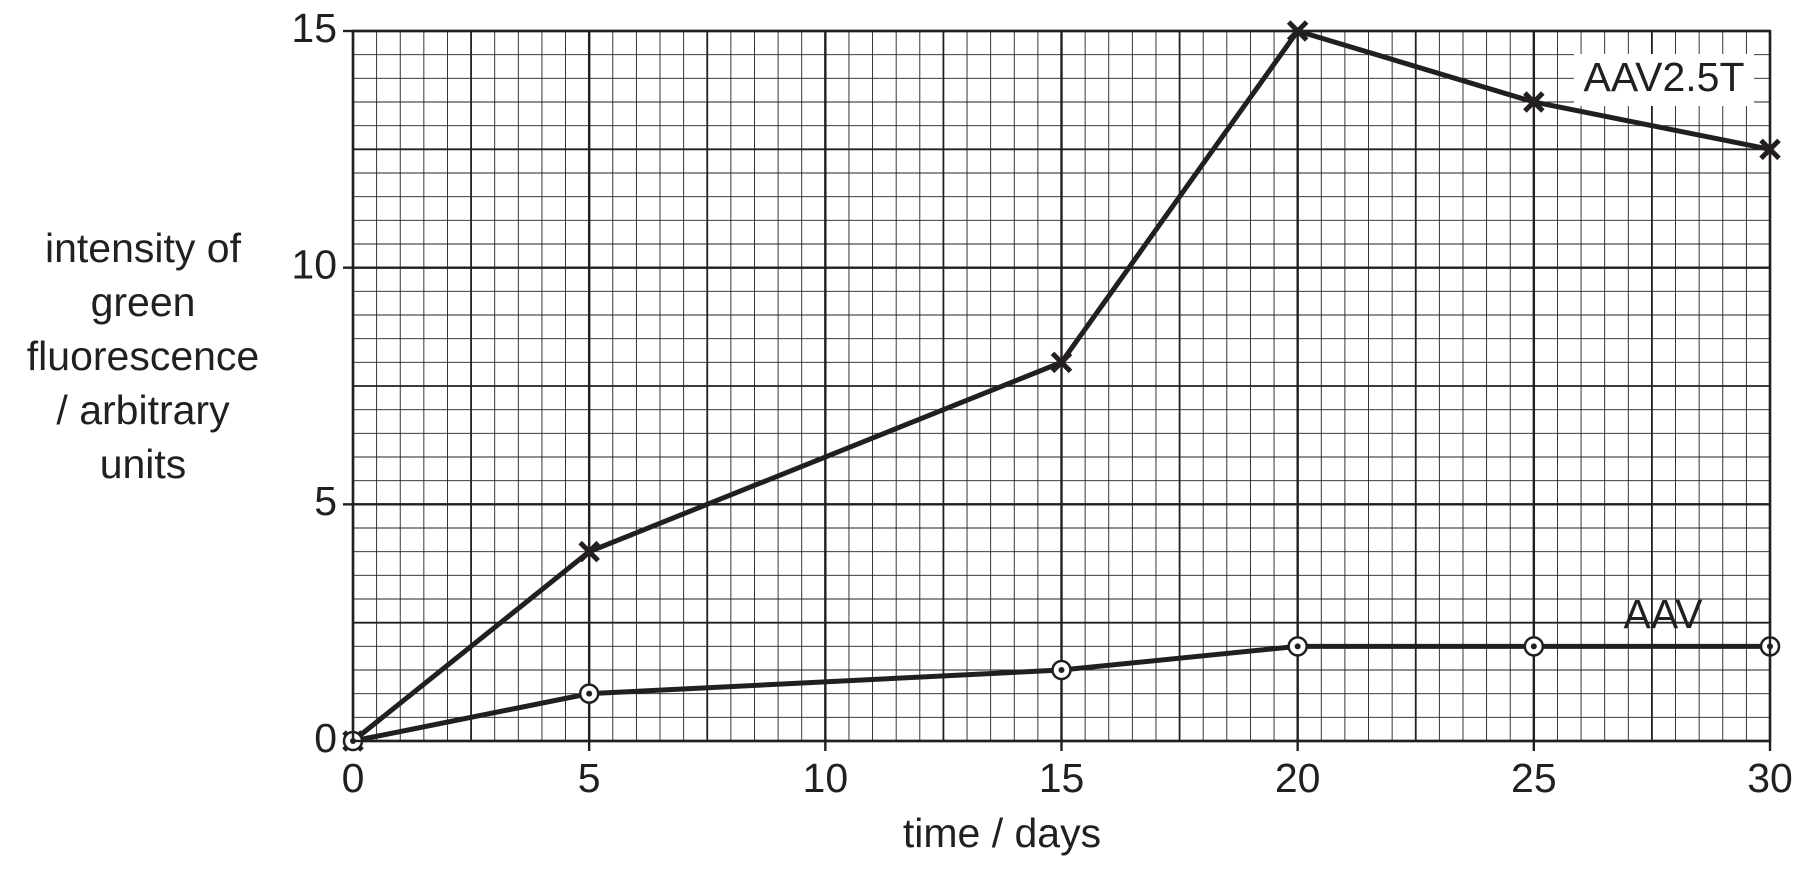 This screenshot has height=873, width=1802. I want to click on y-axis-label: units, so click(143, 464).